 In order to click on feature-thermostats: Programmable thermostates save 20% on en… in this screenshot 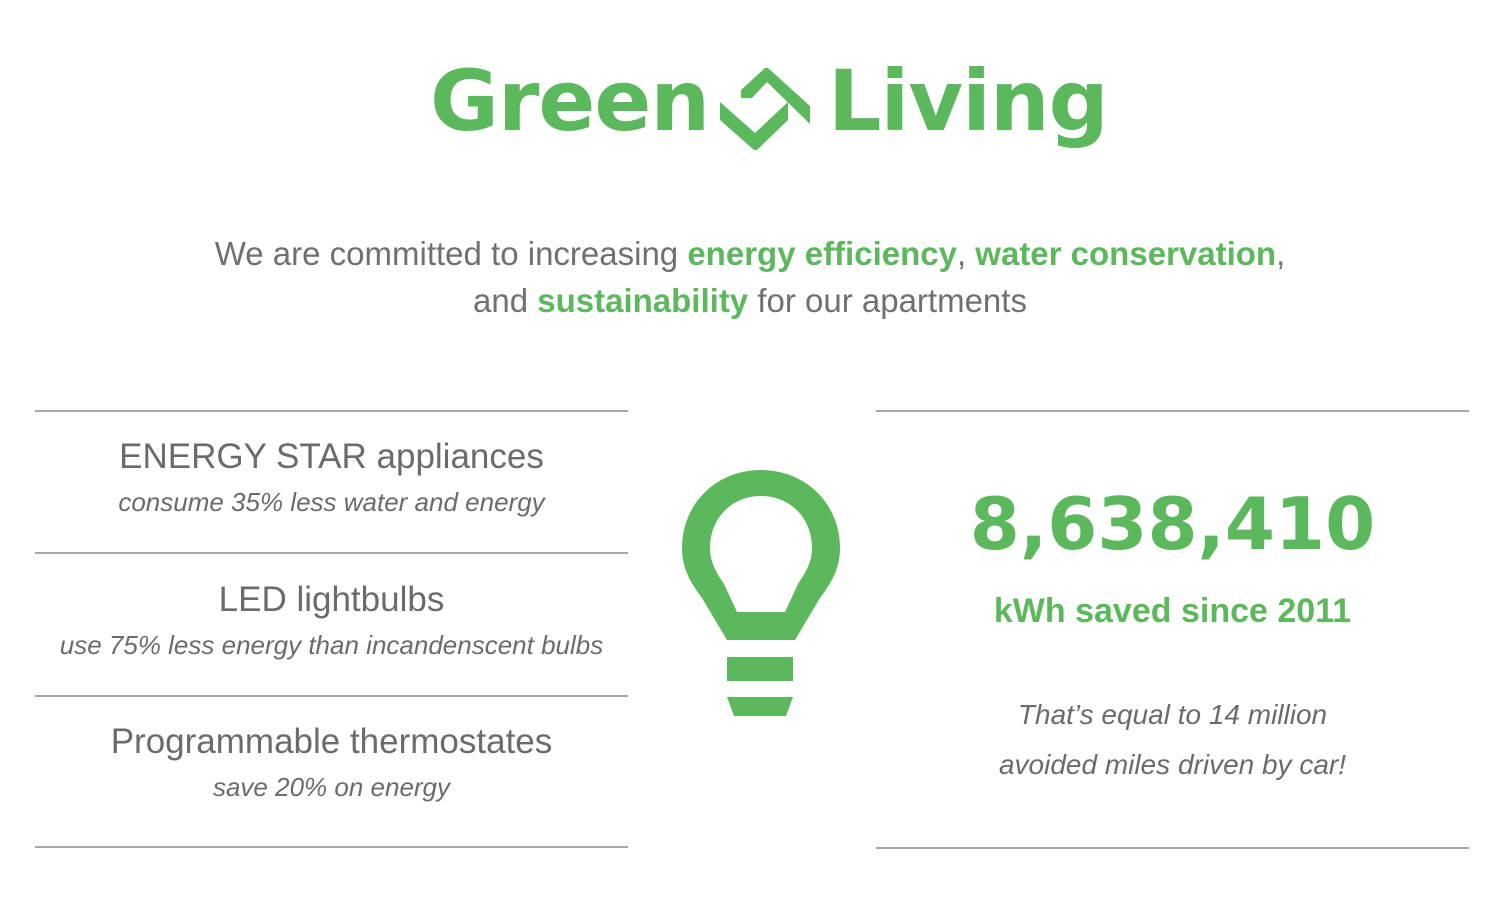, I will do `click(331, 762)`.